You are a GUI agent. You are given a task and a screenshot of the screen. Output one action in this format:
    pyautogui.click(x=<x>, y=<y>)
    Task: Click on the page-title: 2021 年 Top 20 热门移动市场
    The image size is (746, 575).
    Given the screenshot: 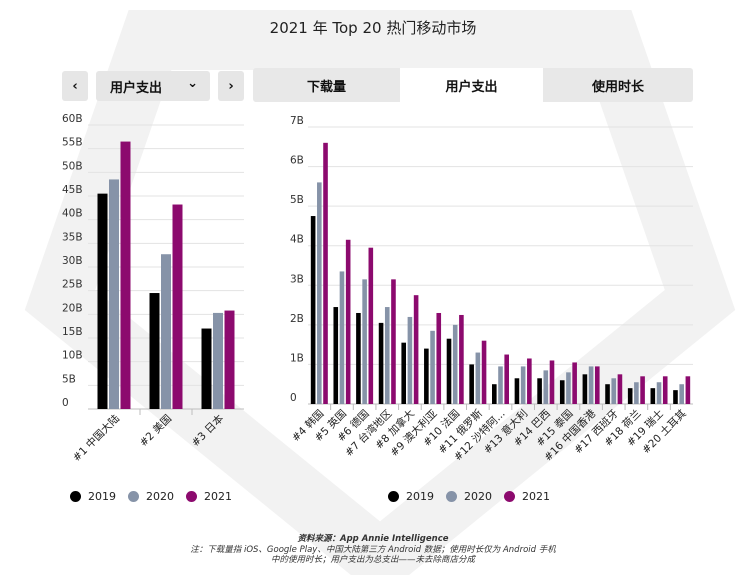 What is the action you would take?
    pyautogui.click(x=373, y=28)
    